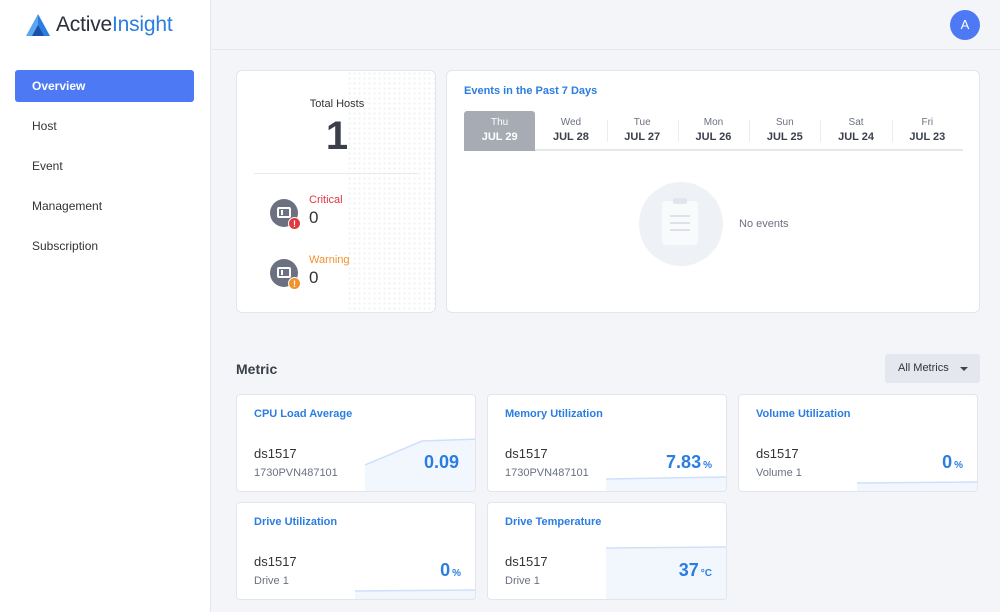  What do you see at coordinates (803, 414) in the screenshot?
I see `metric-card-title: Volume Utilization` at bounding box center [803, 414].